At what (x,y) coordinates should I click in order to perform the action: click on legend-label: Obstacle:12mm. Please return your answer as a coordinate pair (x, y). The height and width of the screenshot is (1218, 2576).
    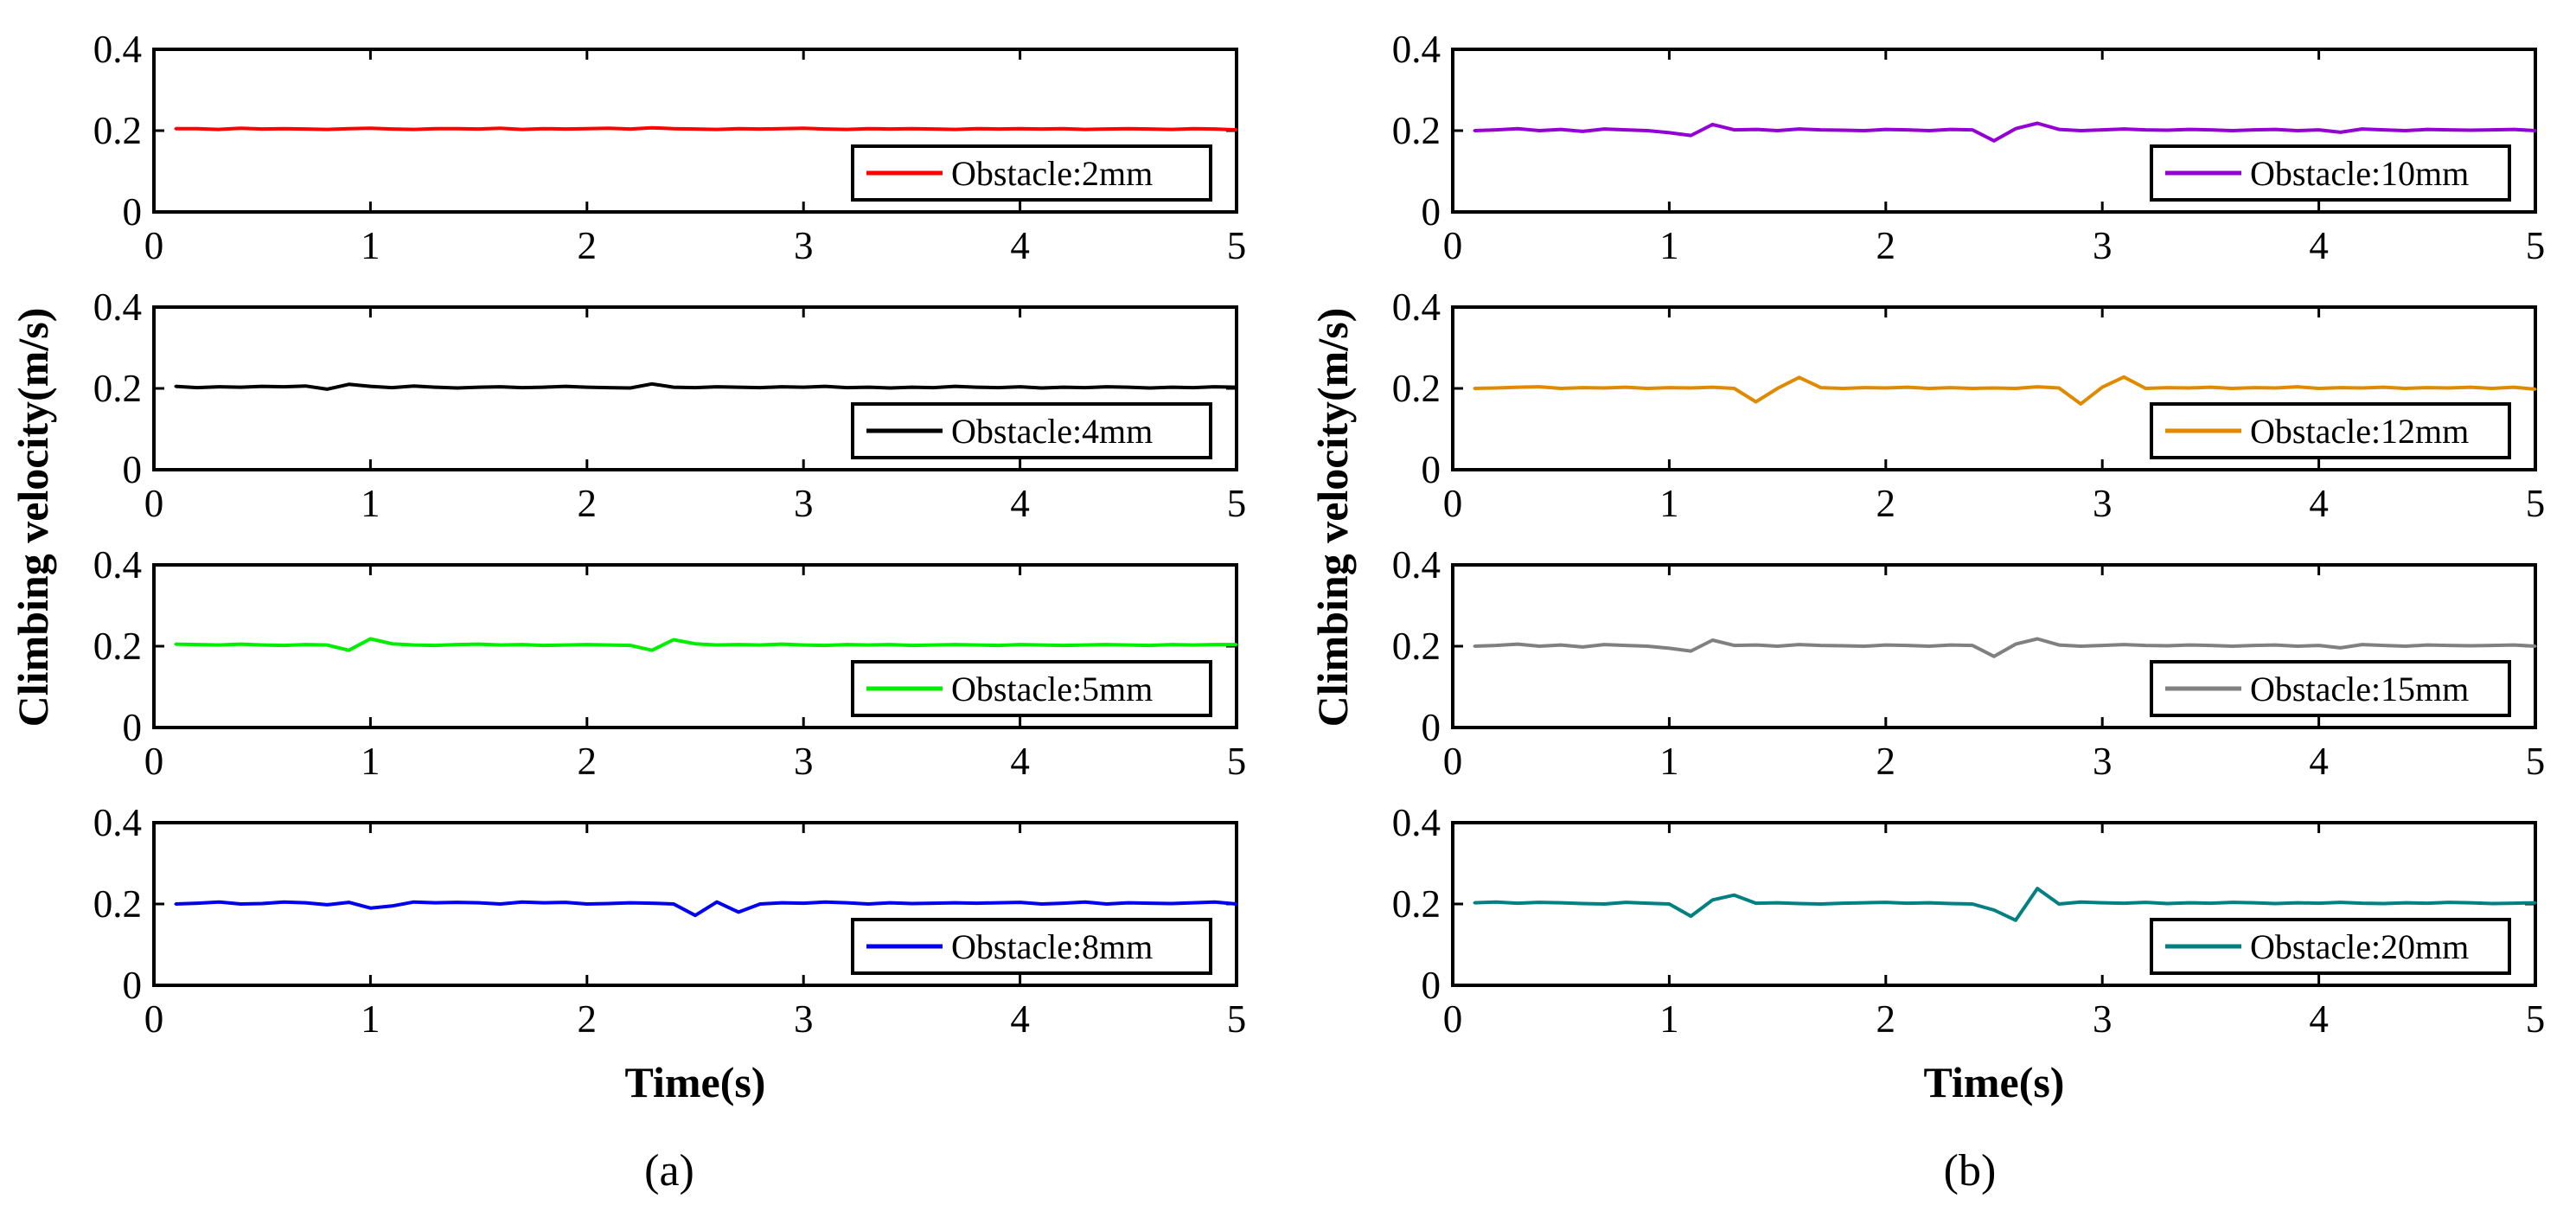
    Looking at the image, I should click on (2360, 431).